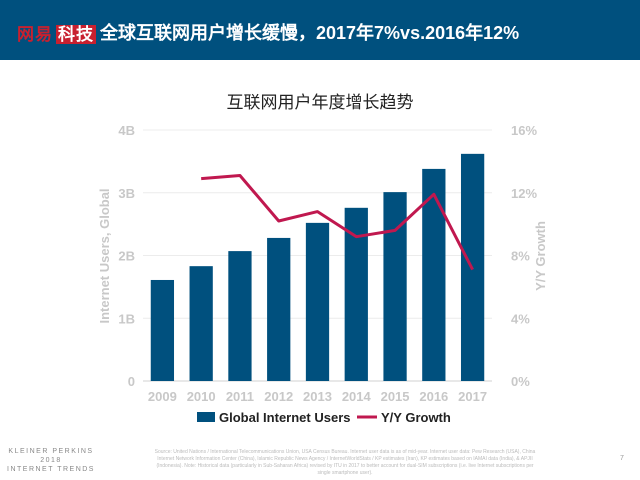  What do you see at coordinates (206, 417) in the screenshot?
I see `legend-swatch-users` at bounding box center [206, 417].